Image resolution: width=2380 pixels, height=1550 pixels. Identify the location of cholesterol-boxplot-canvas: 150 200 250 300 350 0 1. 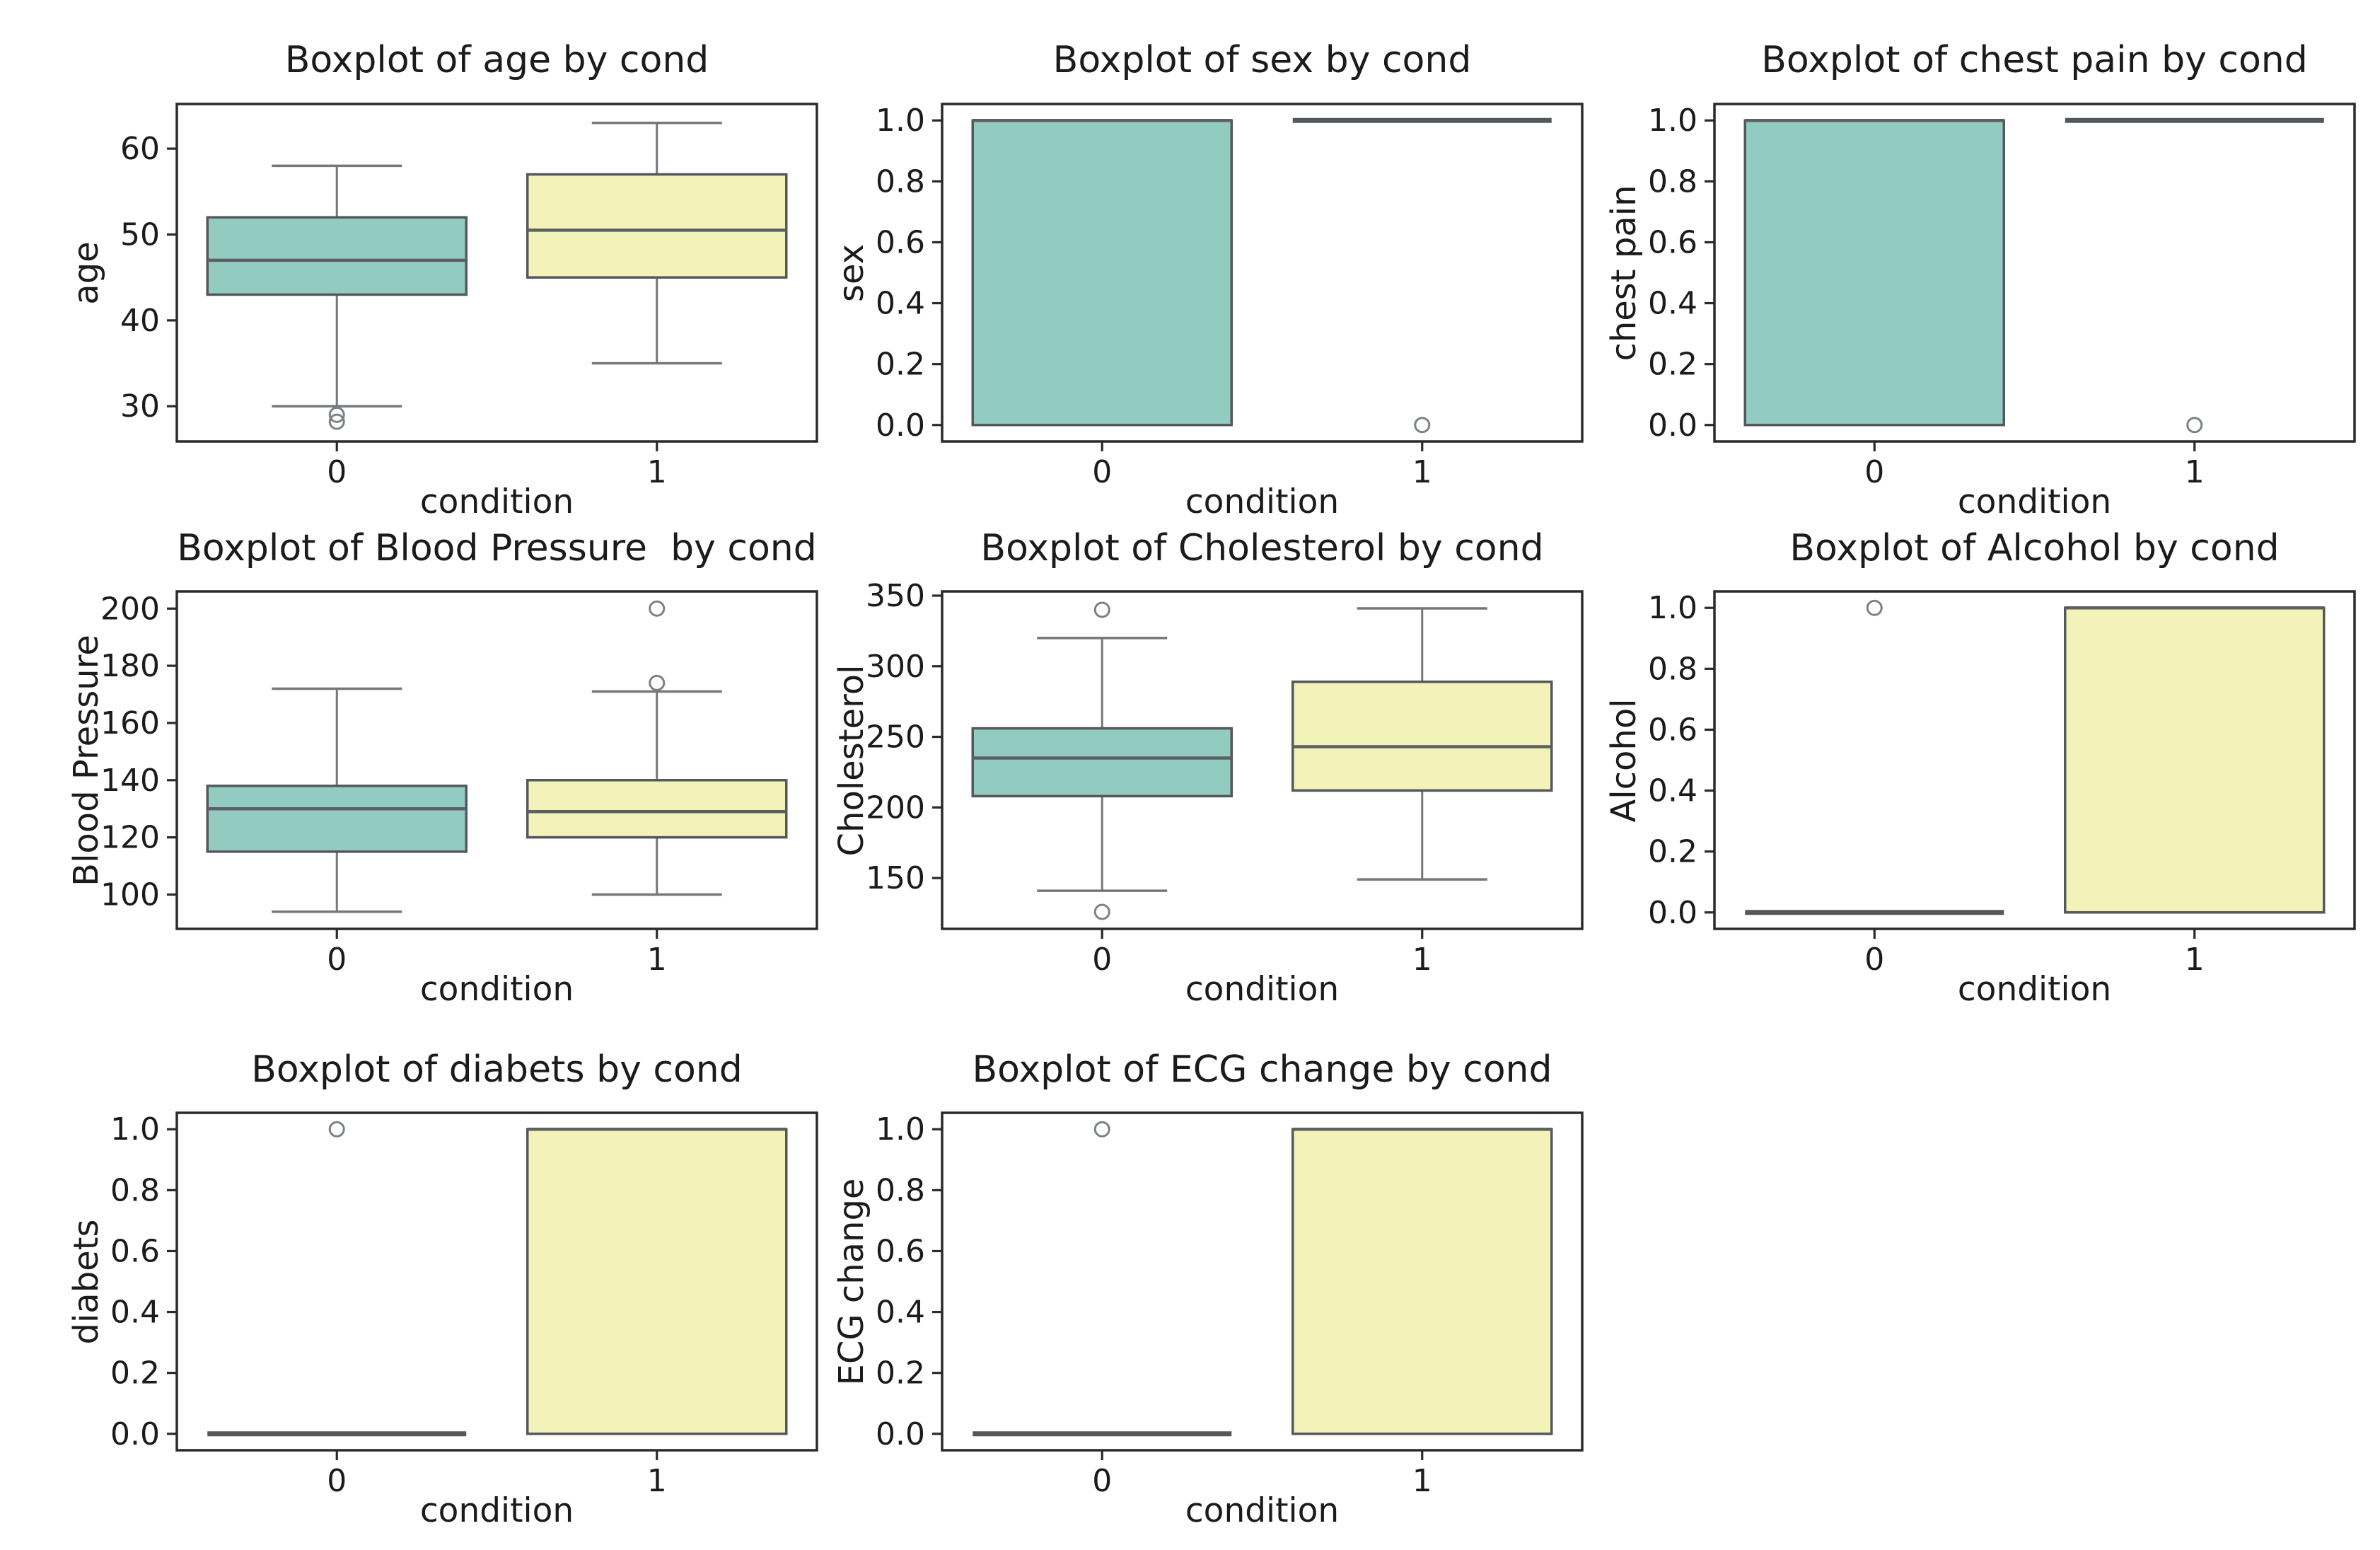
(1225, 778).